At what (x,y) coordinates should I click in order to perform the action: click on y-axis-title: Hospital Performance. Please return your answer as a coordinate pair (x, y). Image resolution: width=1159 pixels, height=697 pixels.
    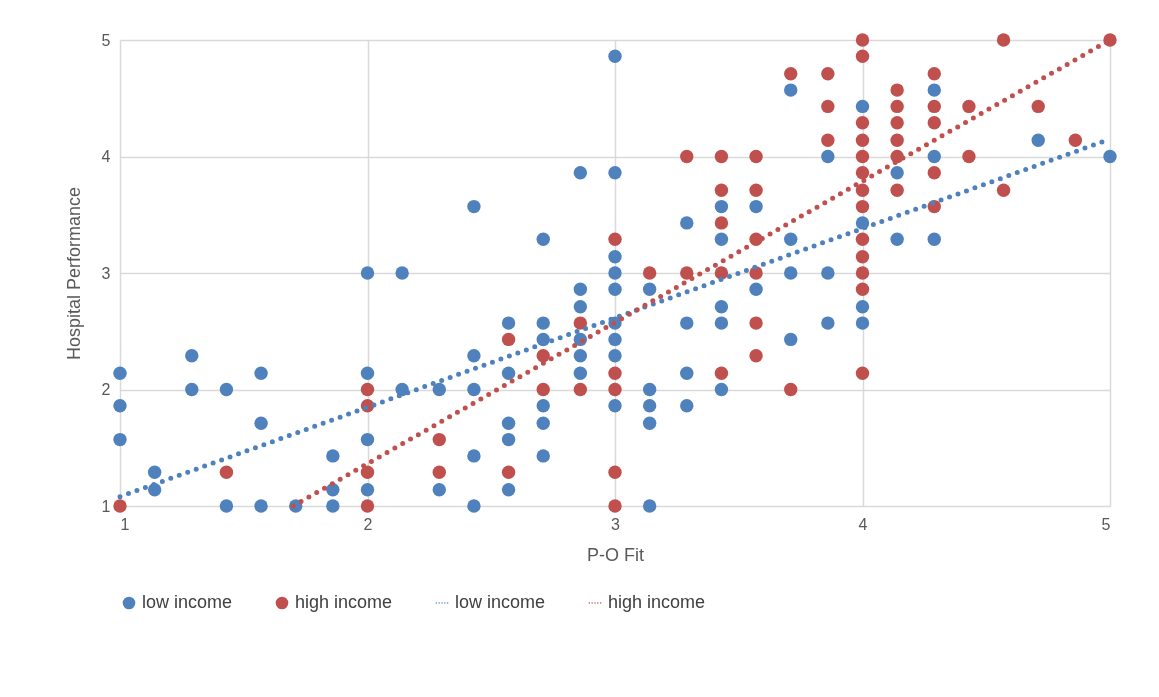
    Looking at the image, I should click on (73, 273).